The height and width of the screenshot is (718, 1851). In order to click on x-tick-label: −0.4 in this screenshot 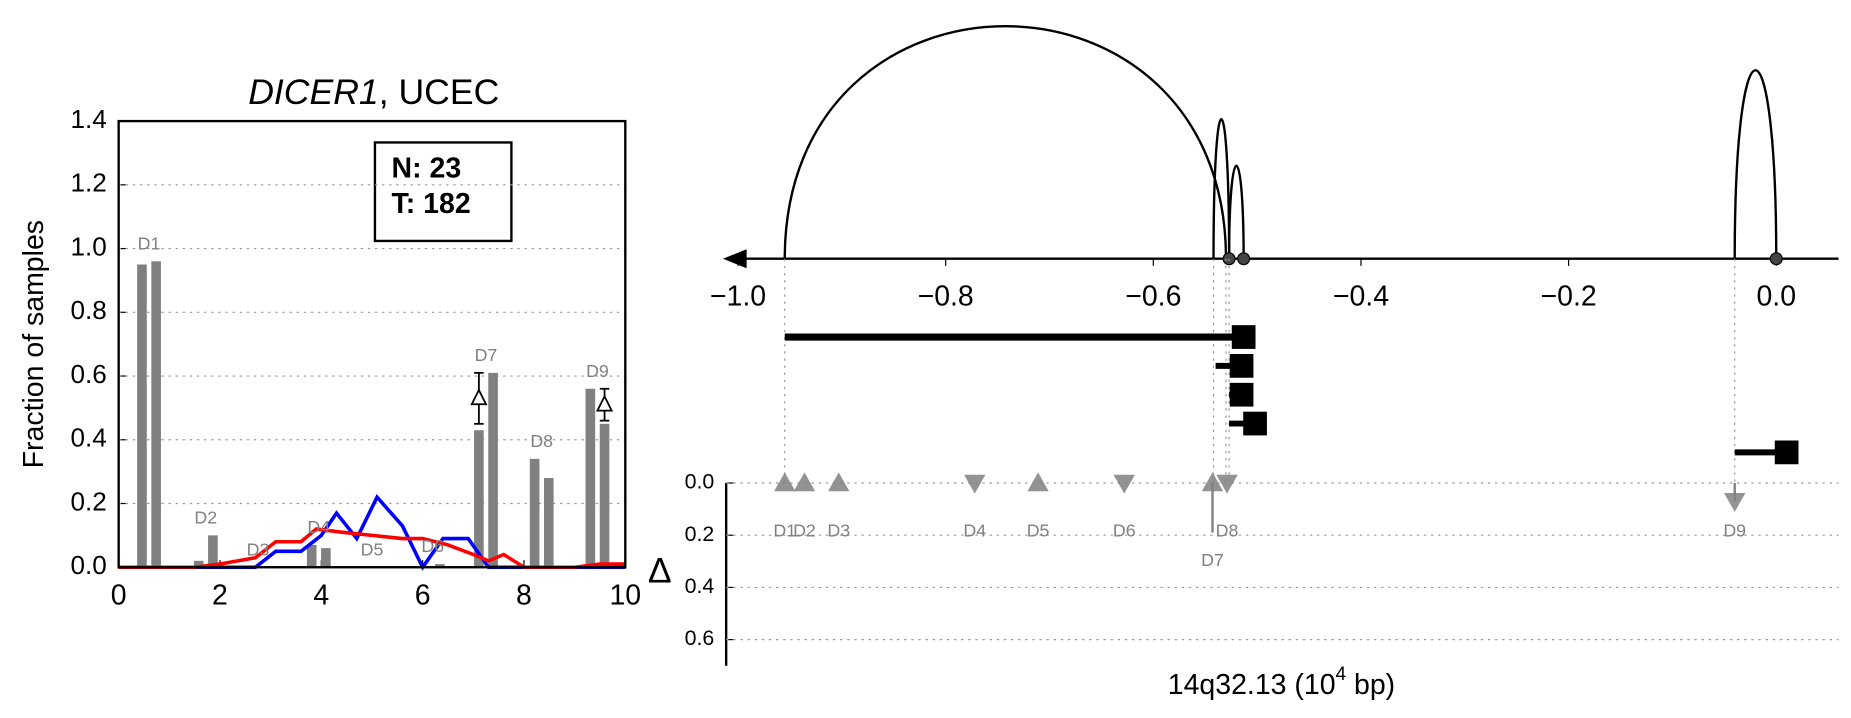, I will do `click(1361, 296)`.